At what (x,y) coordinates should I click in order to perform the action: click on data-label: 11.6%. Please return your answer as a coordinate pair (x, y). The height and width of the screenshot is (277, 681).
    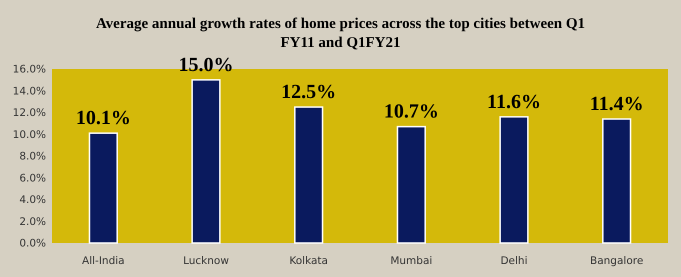
    Looking at the image, I should click on (514, 101).